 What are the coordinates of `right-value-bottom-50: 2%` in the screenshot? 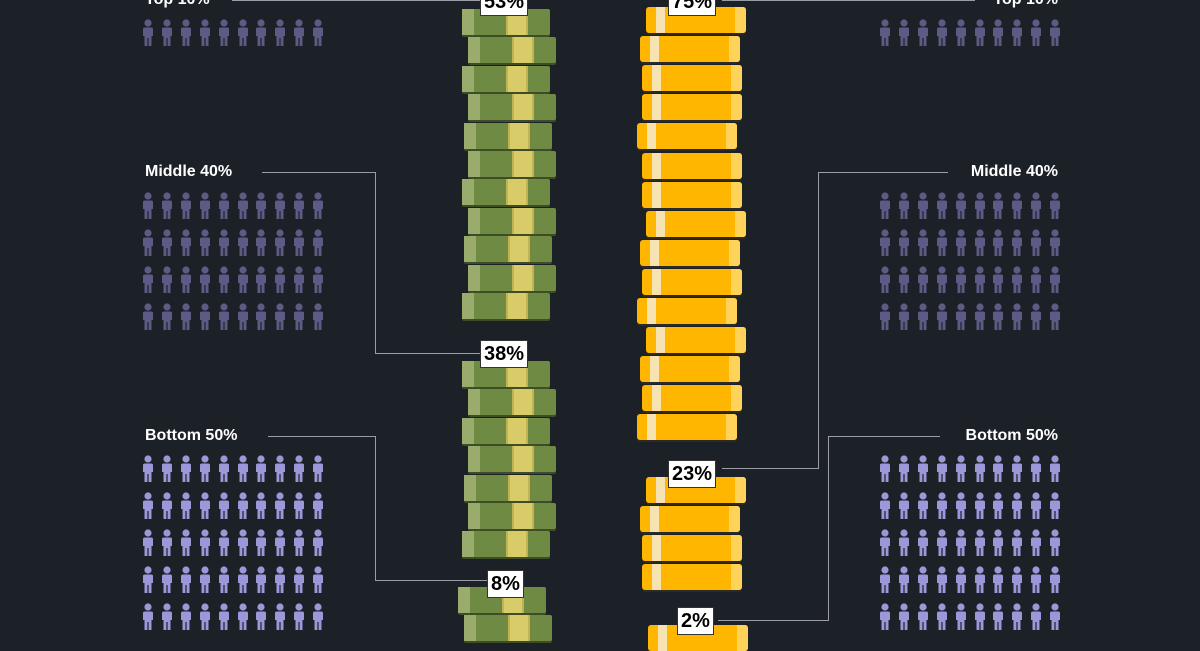 It's located at (695, 621).